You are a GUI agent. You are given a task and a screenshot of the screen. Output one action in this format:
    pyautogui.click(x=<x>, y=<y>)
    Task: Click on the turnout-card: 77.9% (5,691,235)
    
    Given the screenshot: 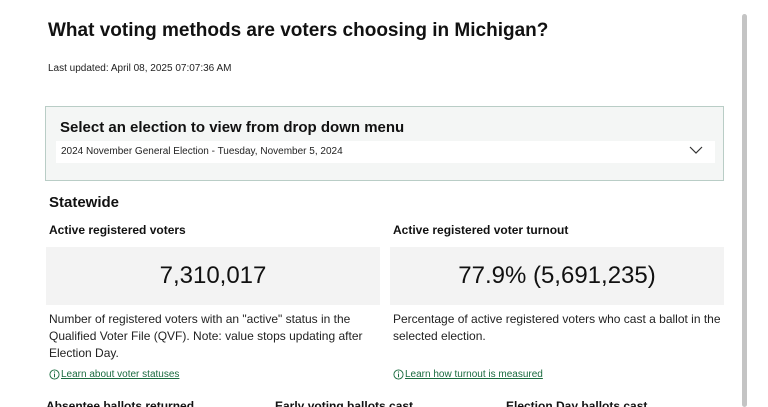 What is the action you would take?
    pyautogui.click(x=557, y=276)
    